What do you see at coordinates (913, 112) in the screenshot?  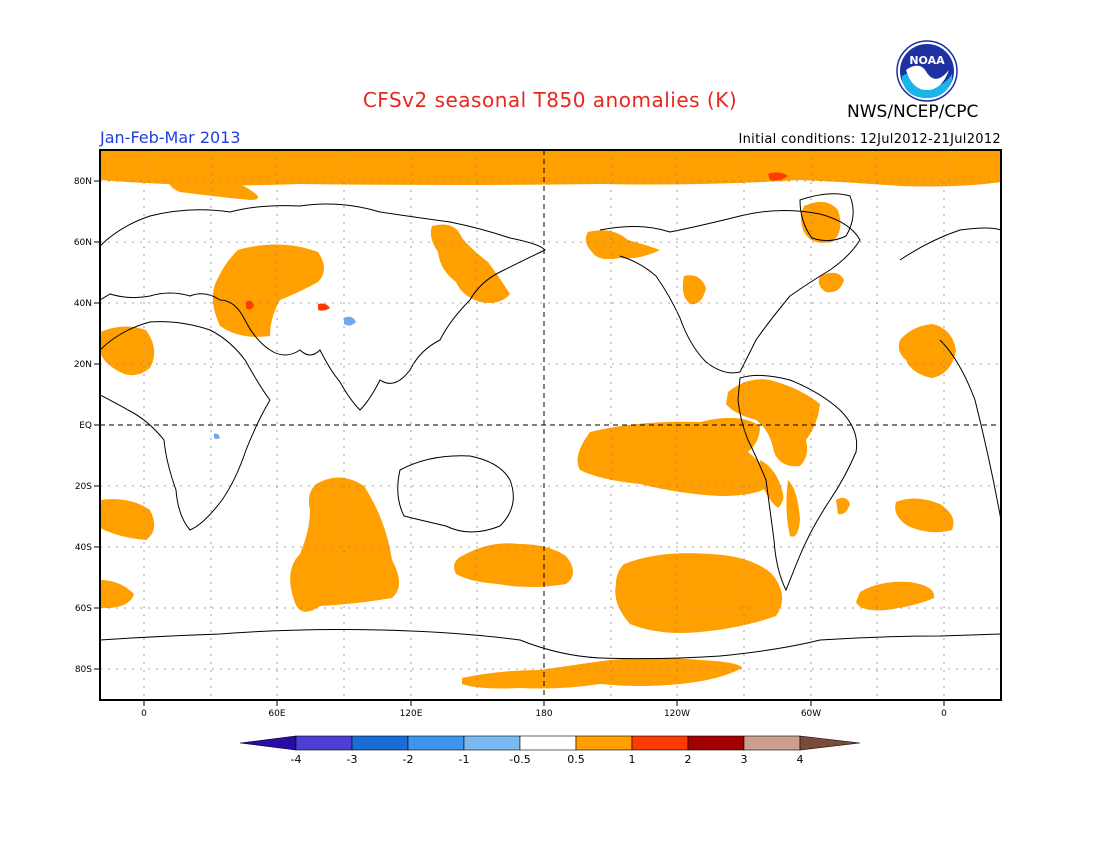 I see `agency-label: NWS/NCEP/CPC` at bounding box center [913, 112].